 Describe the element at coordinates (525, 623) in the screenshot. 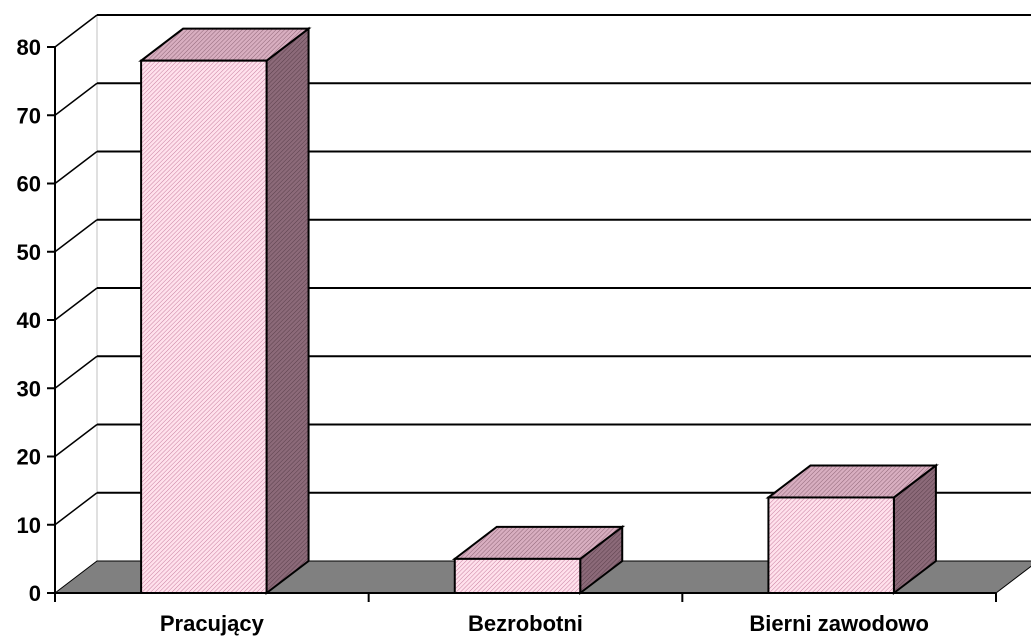

I see `category-label-2: Bezrobotni` at that location.